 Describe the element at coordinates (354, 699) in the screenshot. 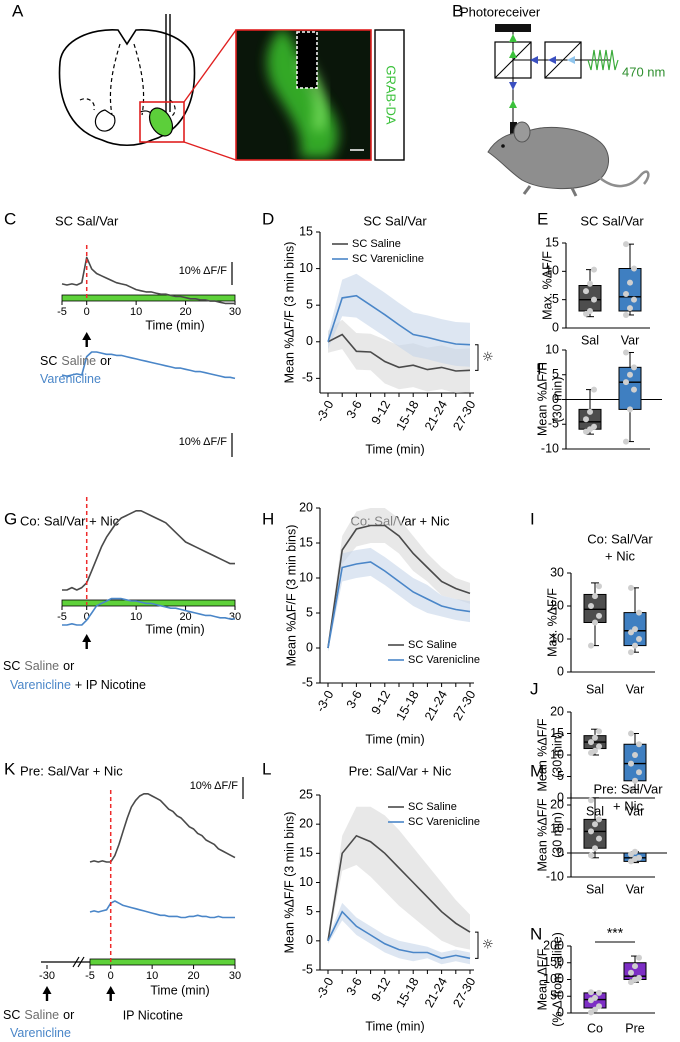

I see `x-tick-label: 3-6` at that location.